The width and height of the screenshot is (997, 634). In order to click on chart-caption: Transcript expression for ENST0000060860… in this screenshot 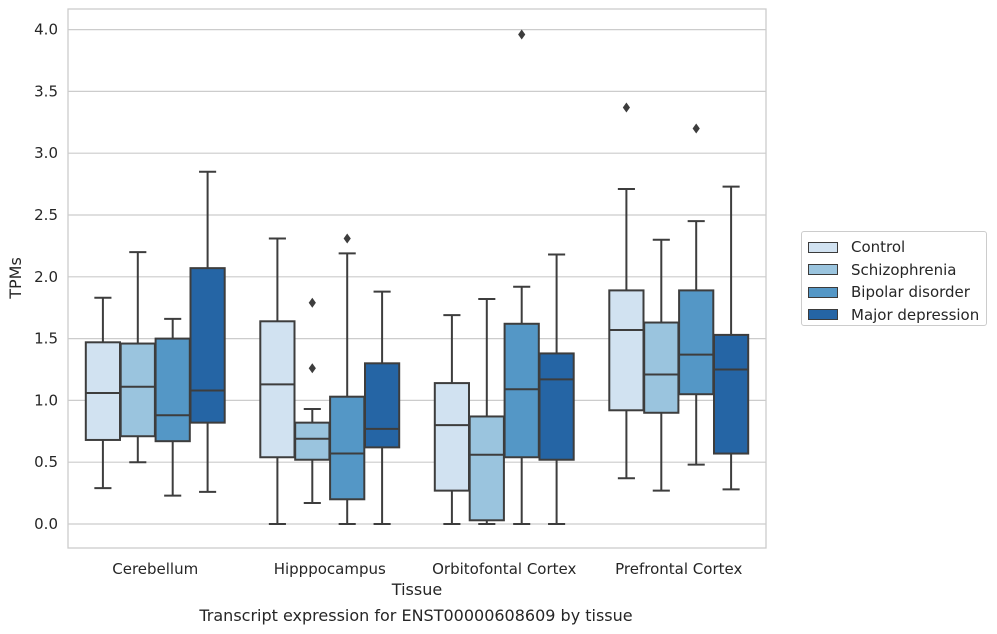, I will do `click(416, 615)`.